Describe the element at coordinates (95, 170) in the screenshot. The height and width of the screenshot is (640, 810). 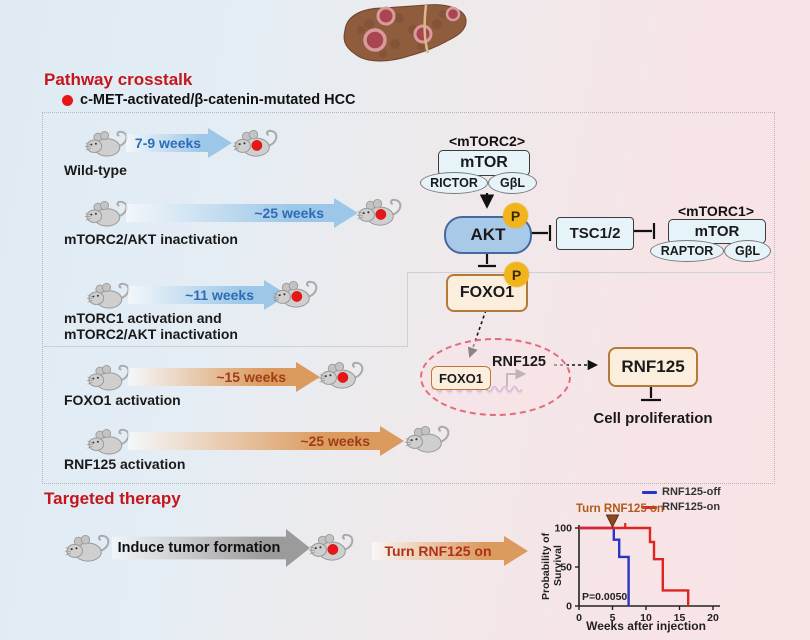
I see `experiment-label: Wild-type` at that location.